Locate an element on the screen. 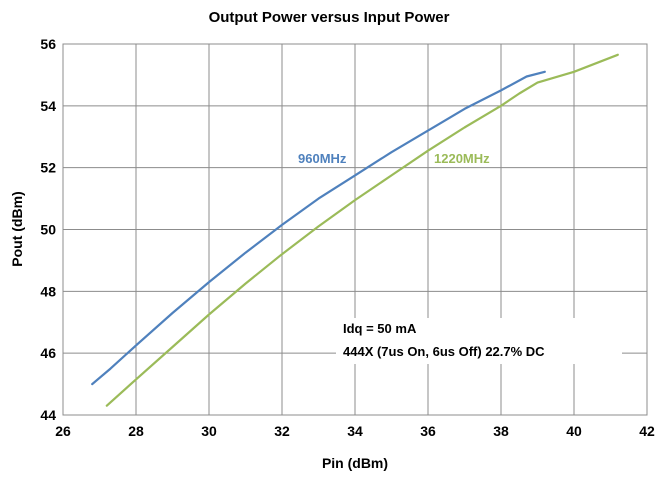  chart-title: Output Power versus Input Power is located at coordinates (329, 17).